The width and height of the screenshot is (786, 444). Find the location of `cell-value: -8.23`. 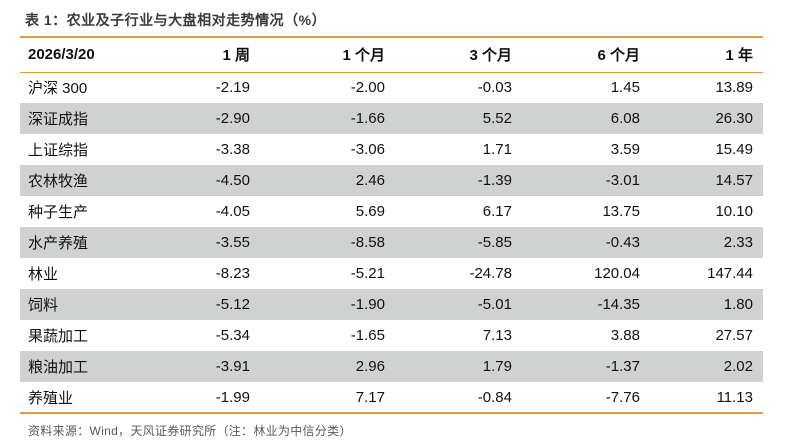

cell-value: -8.23 is located at coordinates (232, 273).